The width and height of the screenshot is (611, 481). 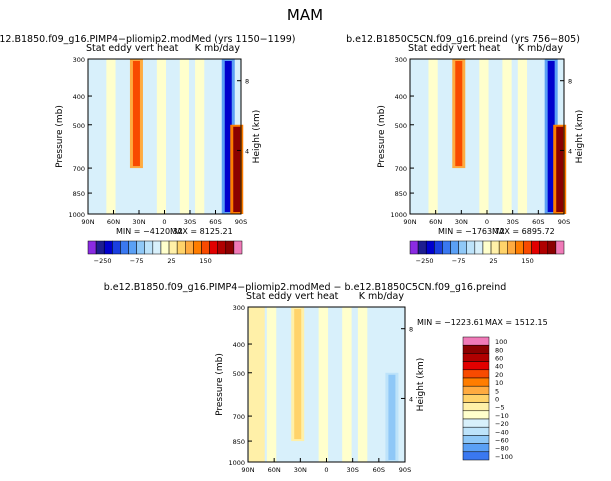 What do you see at coordinates (501, 342) in the screenshot?
I see `colorbar-label: 100` at bounding box center [501, 342].